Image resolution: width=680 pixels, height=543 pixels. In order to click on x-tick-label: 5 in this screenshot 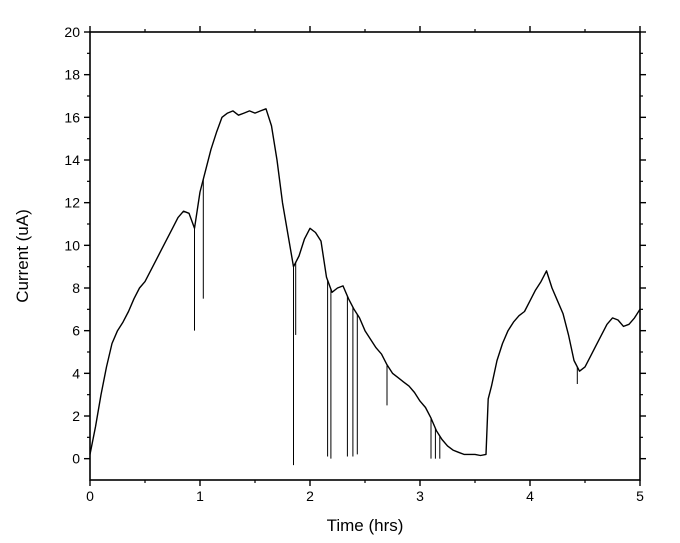, I will do `click(640, 496)`.